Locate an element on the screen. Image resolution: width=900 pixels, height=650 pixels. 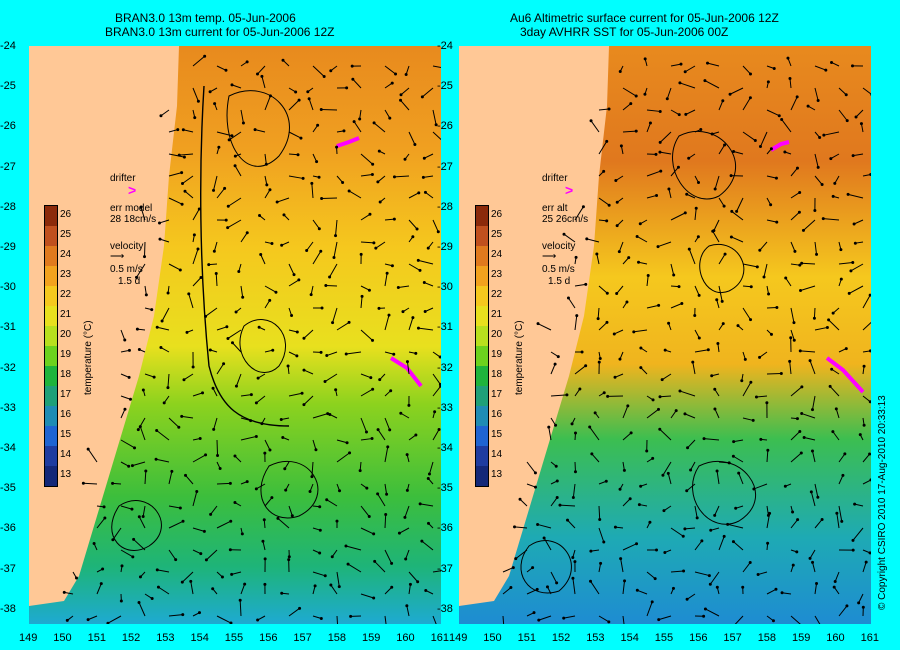
longitude-tick-label: 161 is located at coordinates (439, 638).